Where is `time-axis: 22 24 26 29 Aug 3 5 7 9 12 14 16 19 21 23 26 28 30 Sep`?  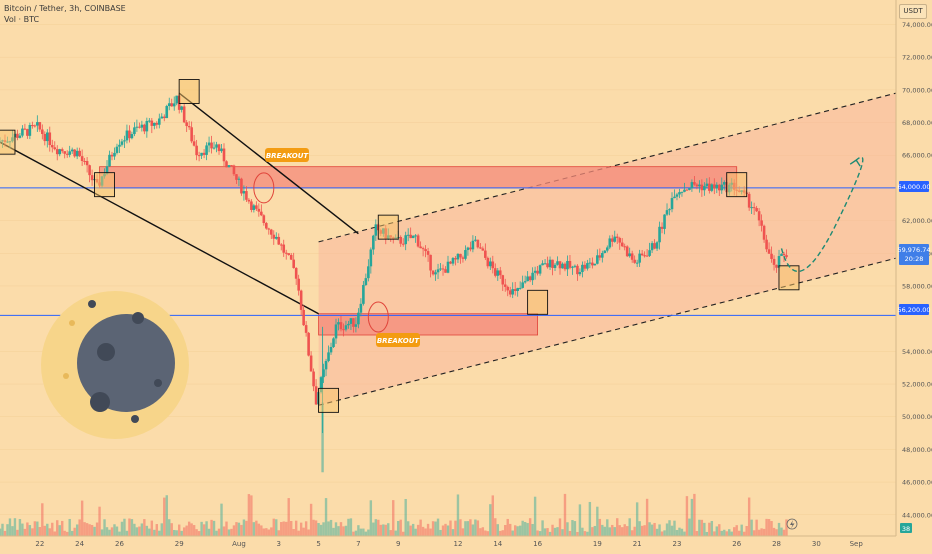 time-axis: 22 24 26 29 Aug 3 5 7 9 12 14 16 19 21 23 26 28 30 Sep is located at coordinates (449, 544).